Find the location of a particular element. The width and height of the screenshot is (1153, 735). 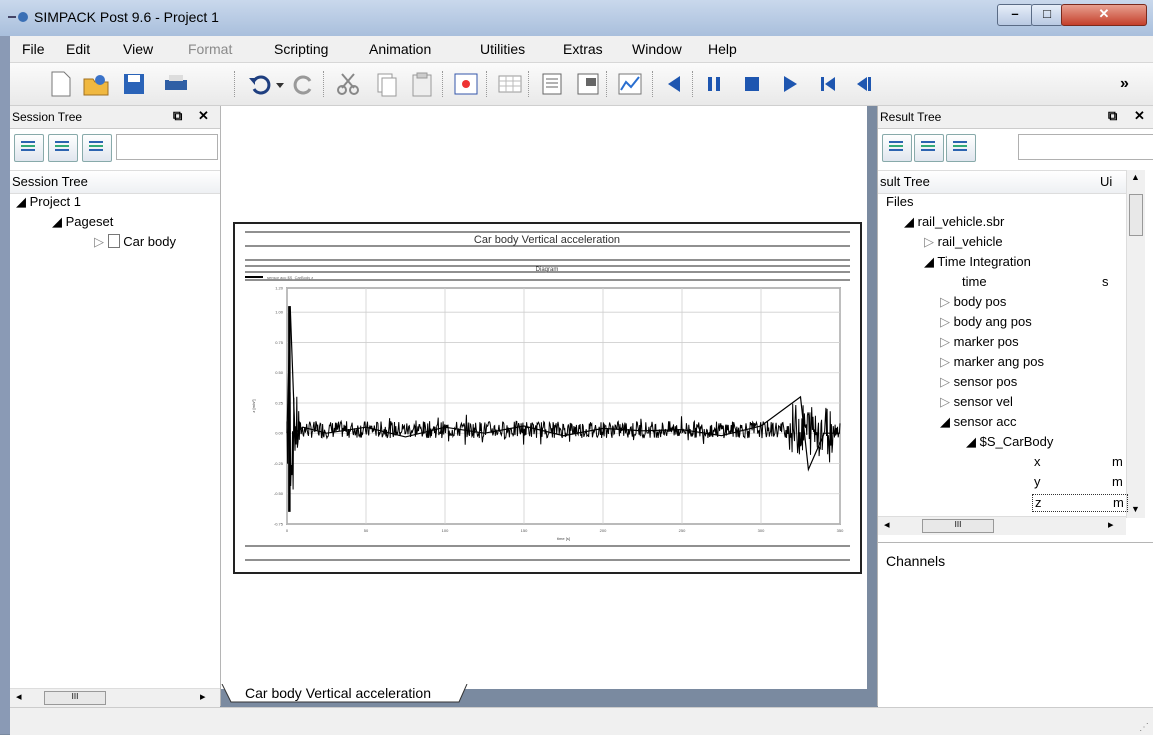

cut-icon is located at coordinates (348, 84).